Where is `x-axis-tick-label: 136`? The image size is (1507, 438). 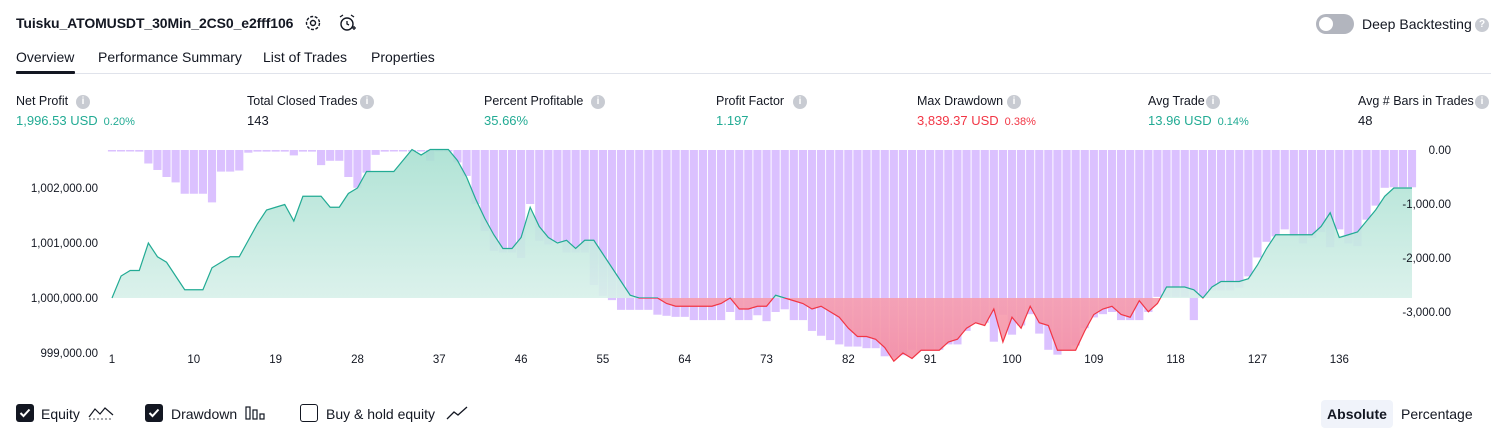
x-axis-tick-label: 136 is located at coordinates (1339, 360).